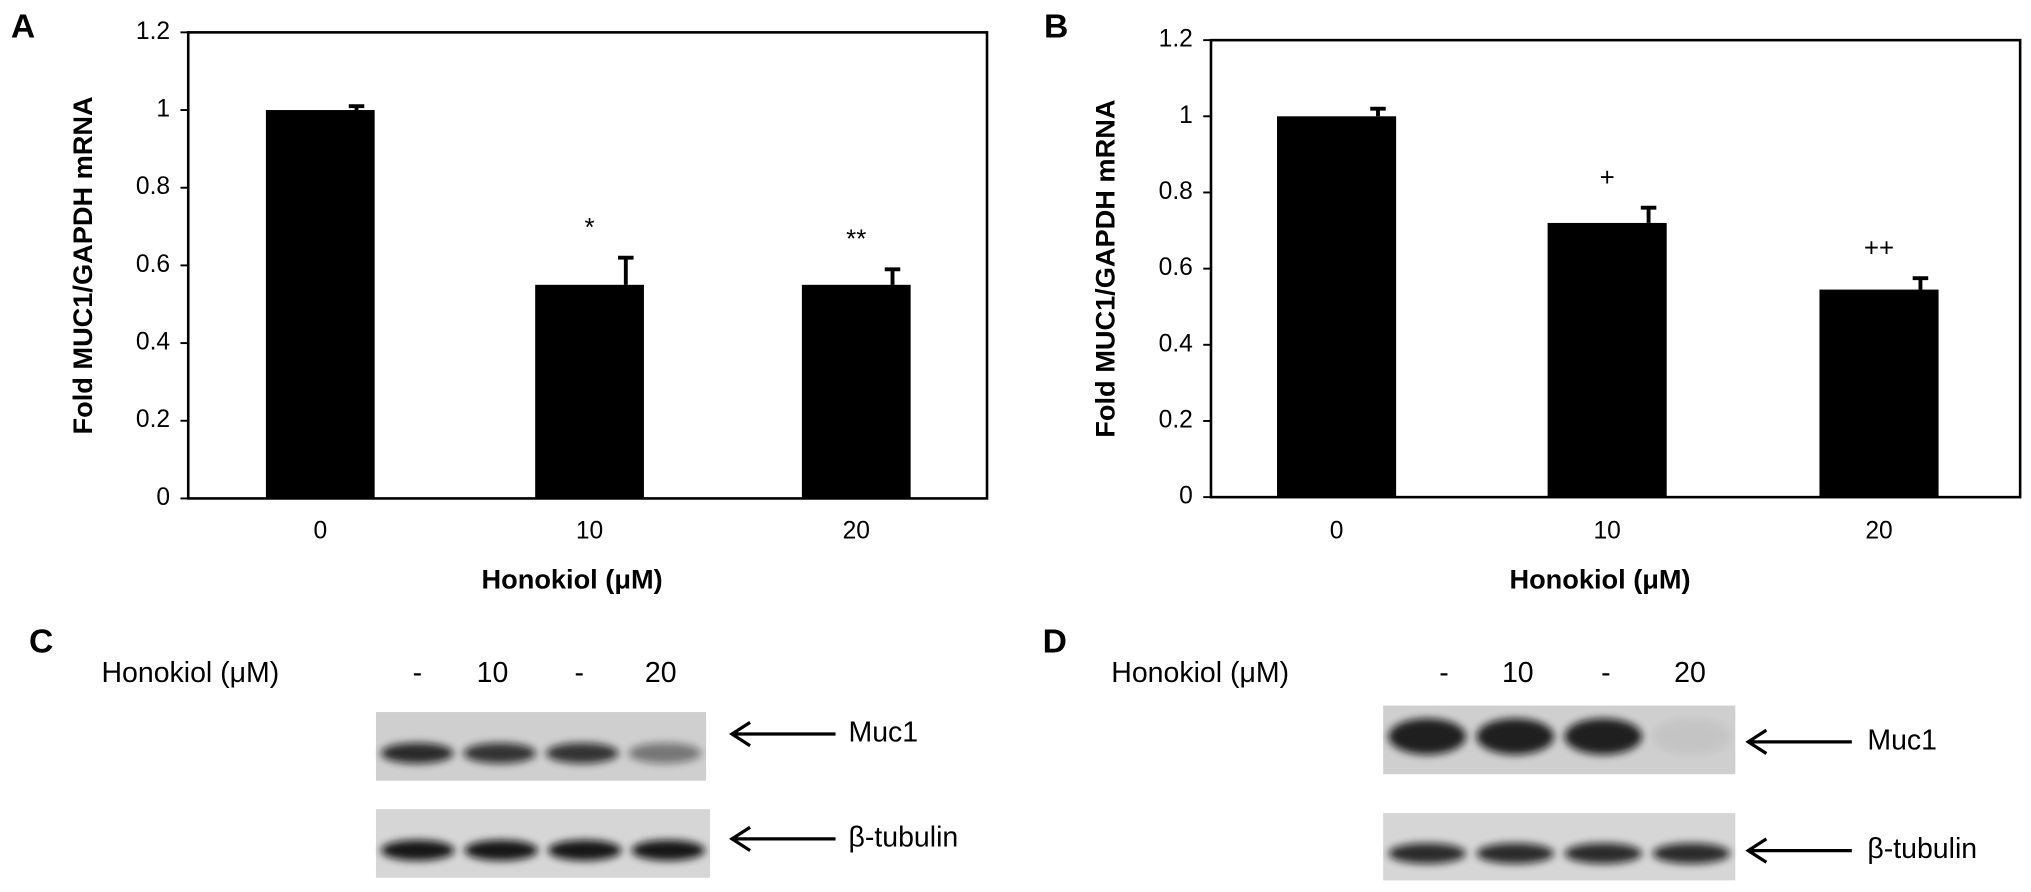  What do you see at coordinates (23, 26) in the screenshot?
I see `panel-label: A` at bounding box center [23, 26].